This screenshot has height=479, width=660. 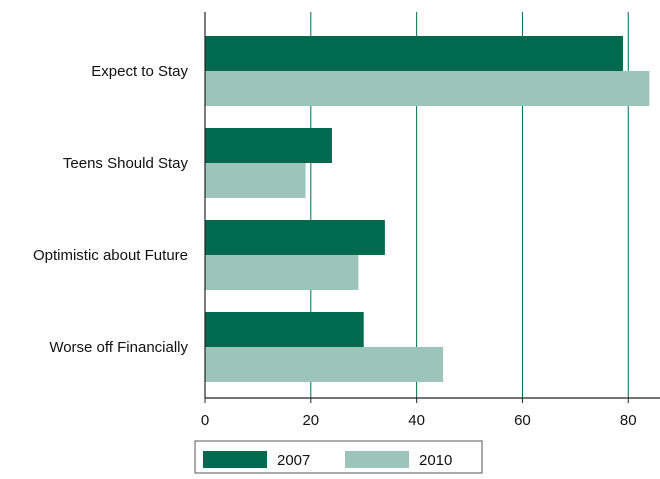 I want to click on x-tick-label-0: 0, so click(x=205, y=420).